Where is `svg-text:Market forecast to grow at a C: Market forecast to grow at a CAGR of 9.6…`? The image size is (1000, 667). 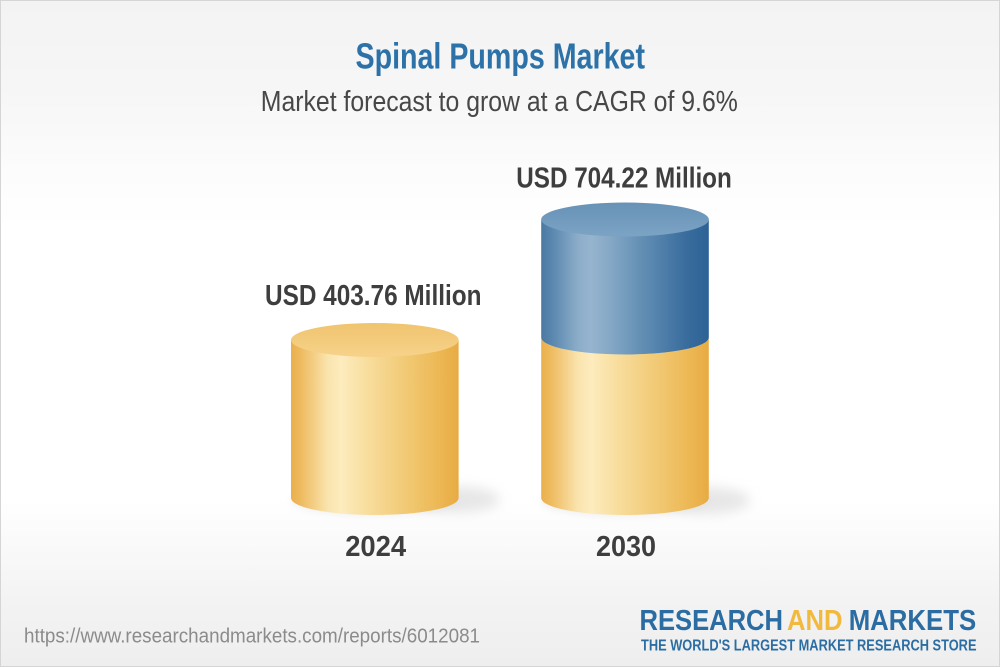 svg-text:Market forecast to grow at a C: Market forecast to grow at a CAGR of 9.6… is located at coordinates (499, 102).